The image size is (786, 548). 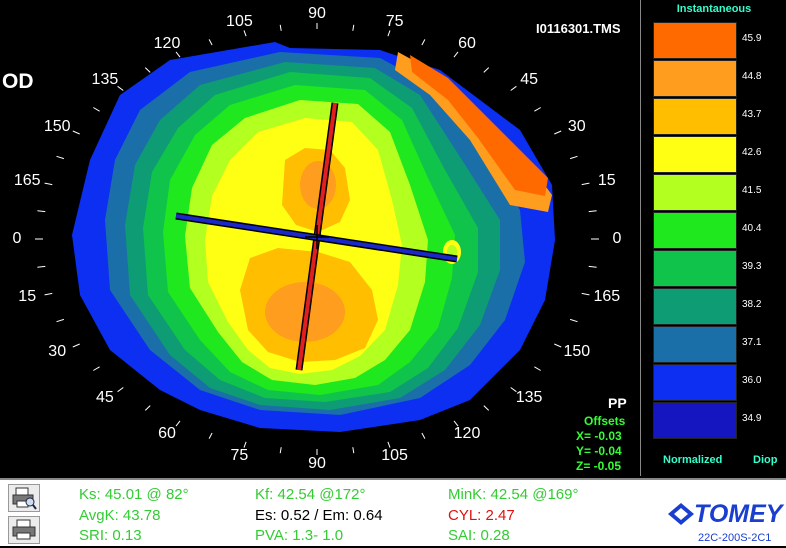 What do you see at coordinates (752, 114) in the screenshot?
I see `legend-value: 43.7` at bounding box center [752, 114].